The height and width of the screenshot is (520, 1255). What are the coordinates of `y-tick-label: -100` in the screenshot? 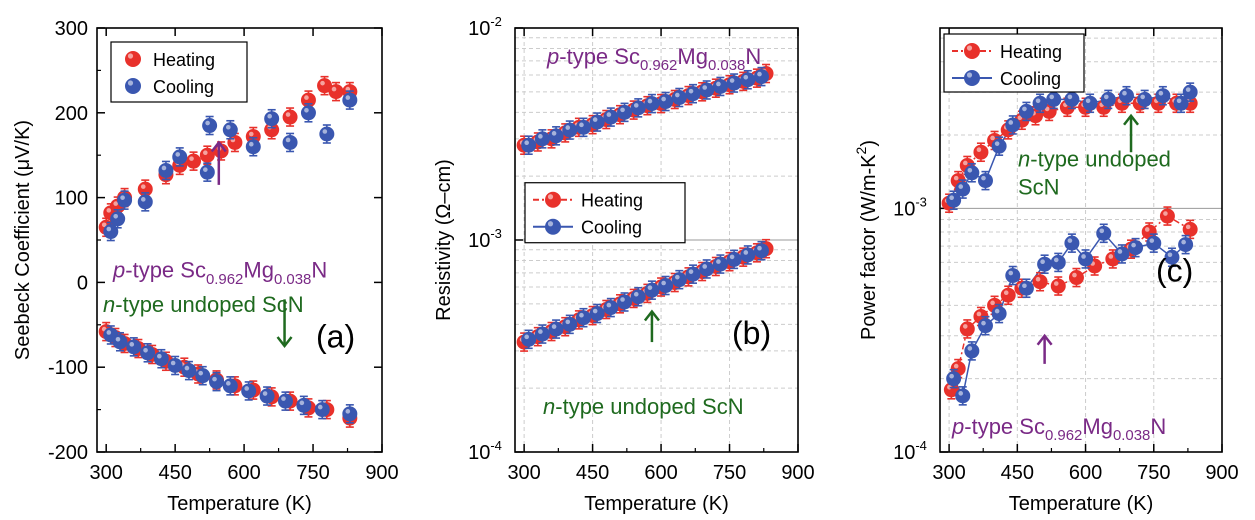 It's located at (68, 368).